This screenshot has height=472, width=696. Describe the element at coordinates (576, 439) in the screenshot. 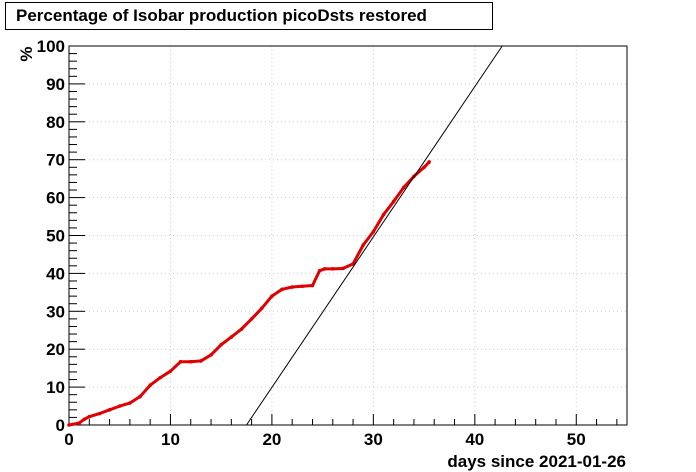

I see `x-tick-label: 50` at that location.